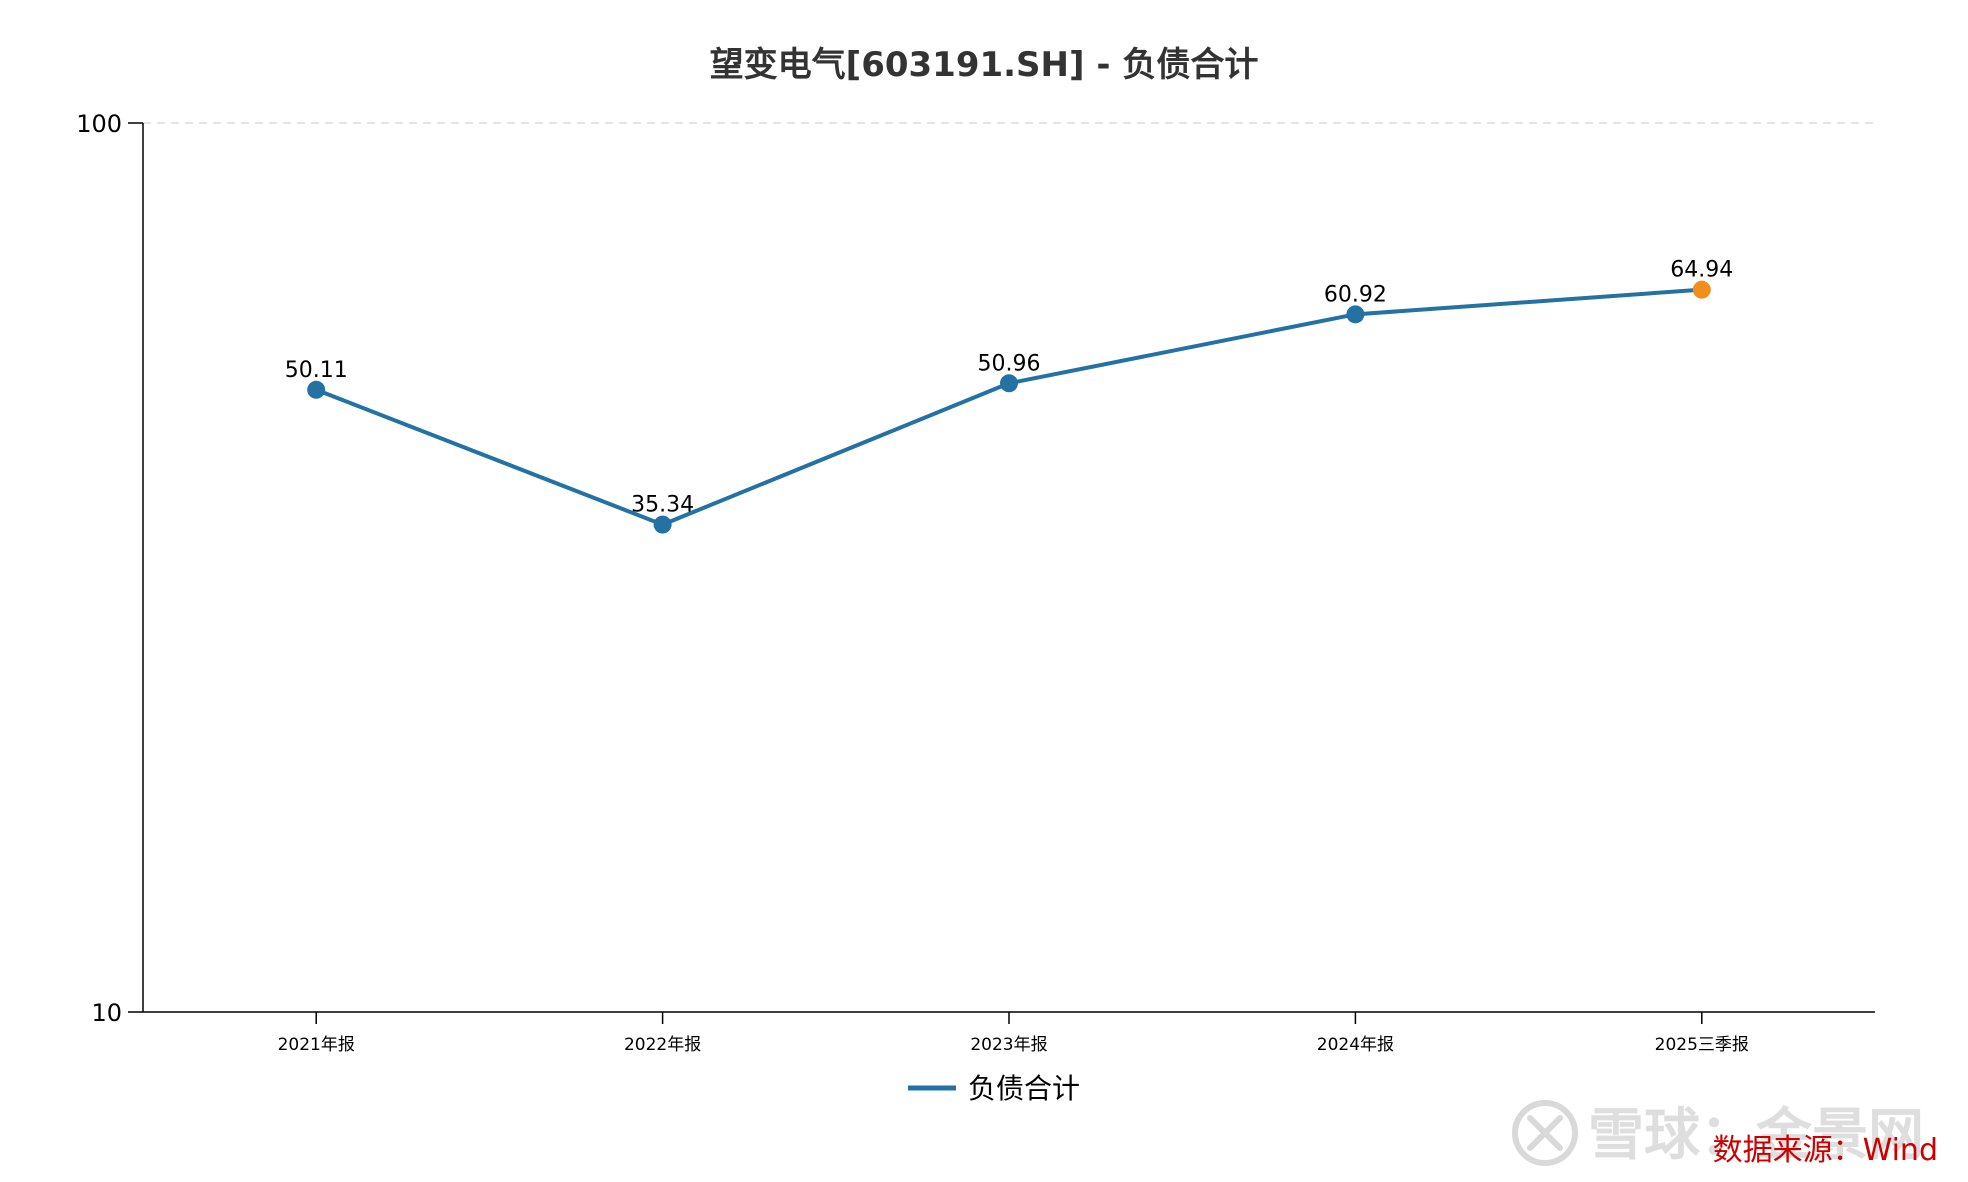 This screenshot has width=1968, height=1182. I want to click on watermark: 雪球：金景网, so click(1718, 1134).